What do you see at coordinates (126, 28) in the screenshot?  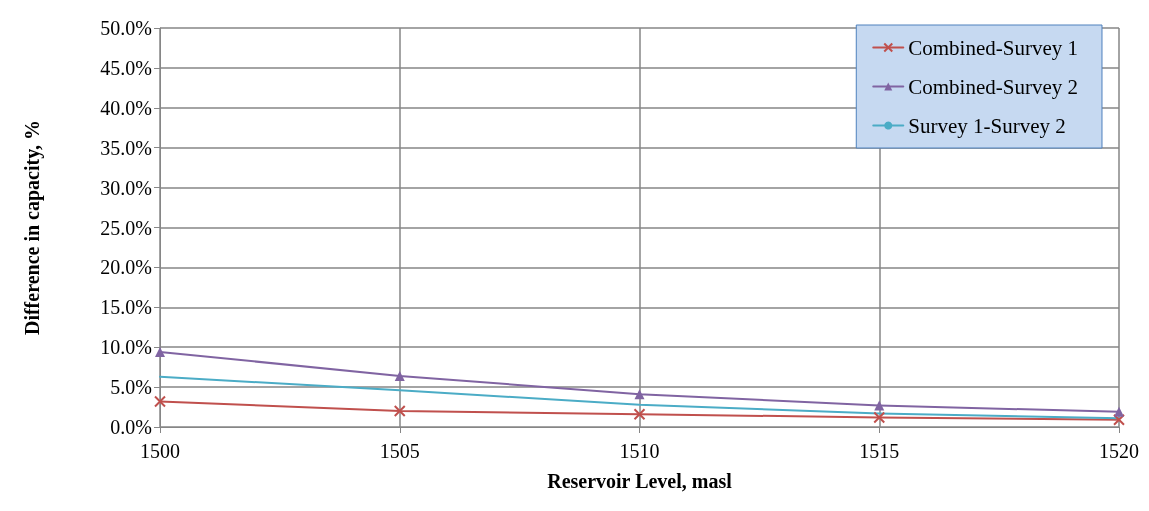 I see `y-tick-label: 50.0%` at bounding box center [126, 28].